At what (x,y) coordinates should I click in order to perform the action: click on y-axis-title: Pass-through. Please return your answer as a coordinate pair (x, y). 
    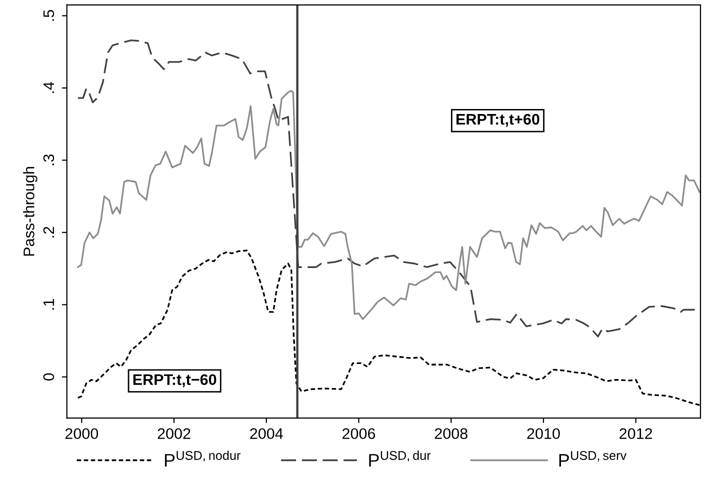
    Looking at the image, I should click on (30, 211).